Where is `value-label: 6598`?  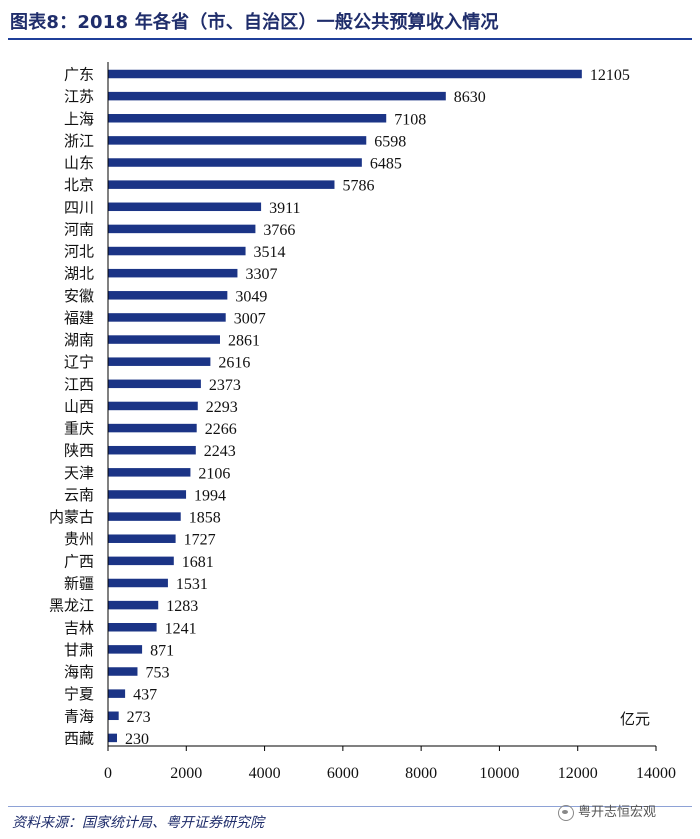
value-label: 6598 is located at coordinates (390, 141).